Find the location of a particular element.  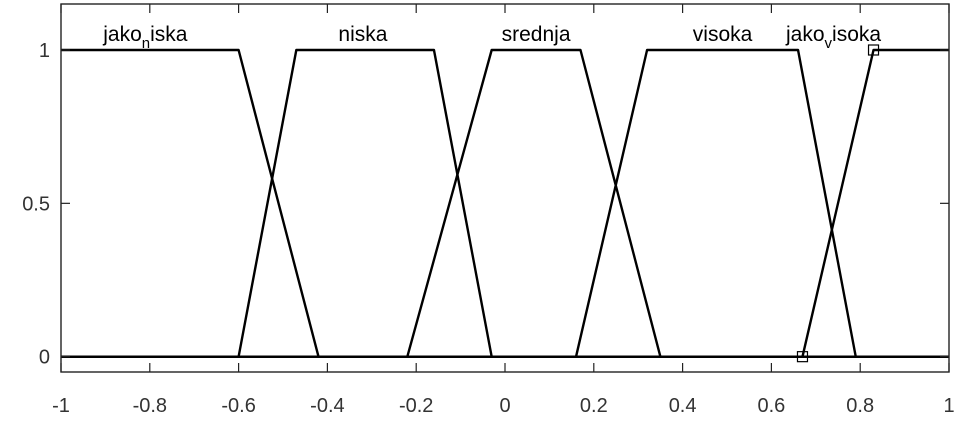

y-tick-label: 1 is located at coordinates (44, 51).